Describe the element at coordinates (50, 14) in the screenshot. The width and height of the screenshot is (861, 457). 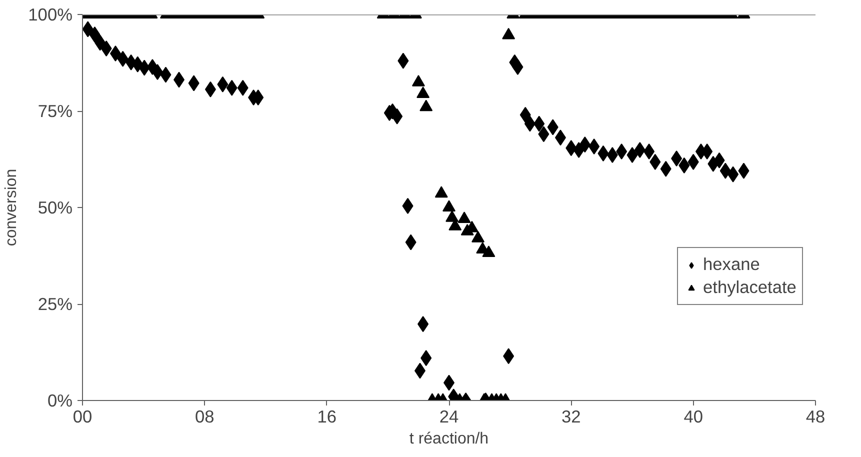
I see `y-tick-label: 100%` at that location.